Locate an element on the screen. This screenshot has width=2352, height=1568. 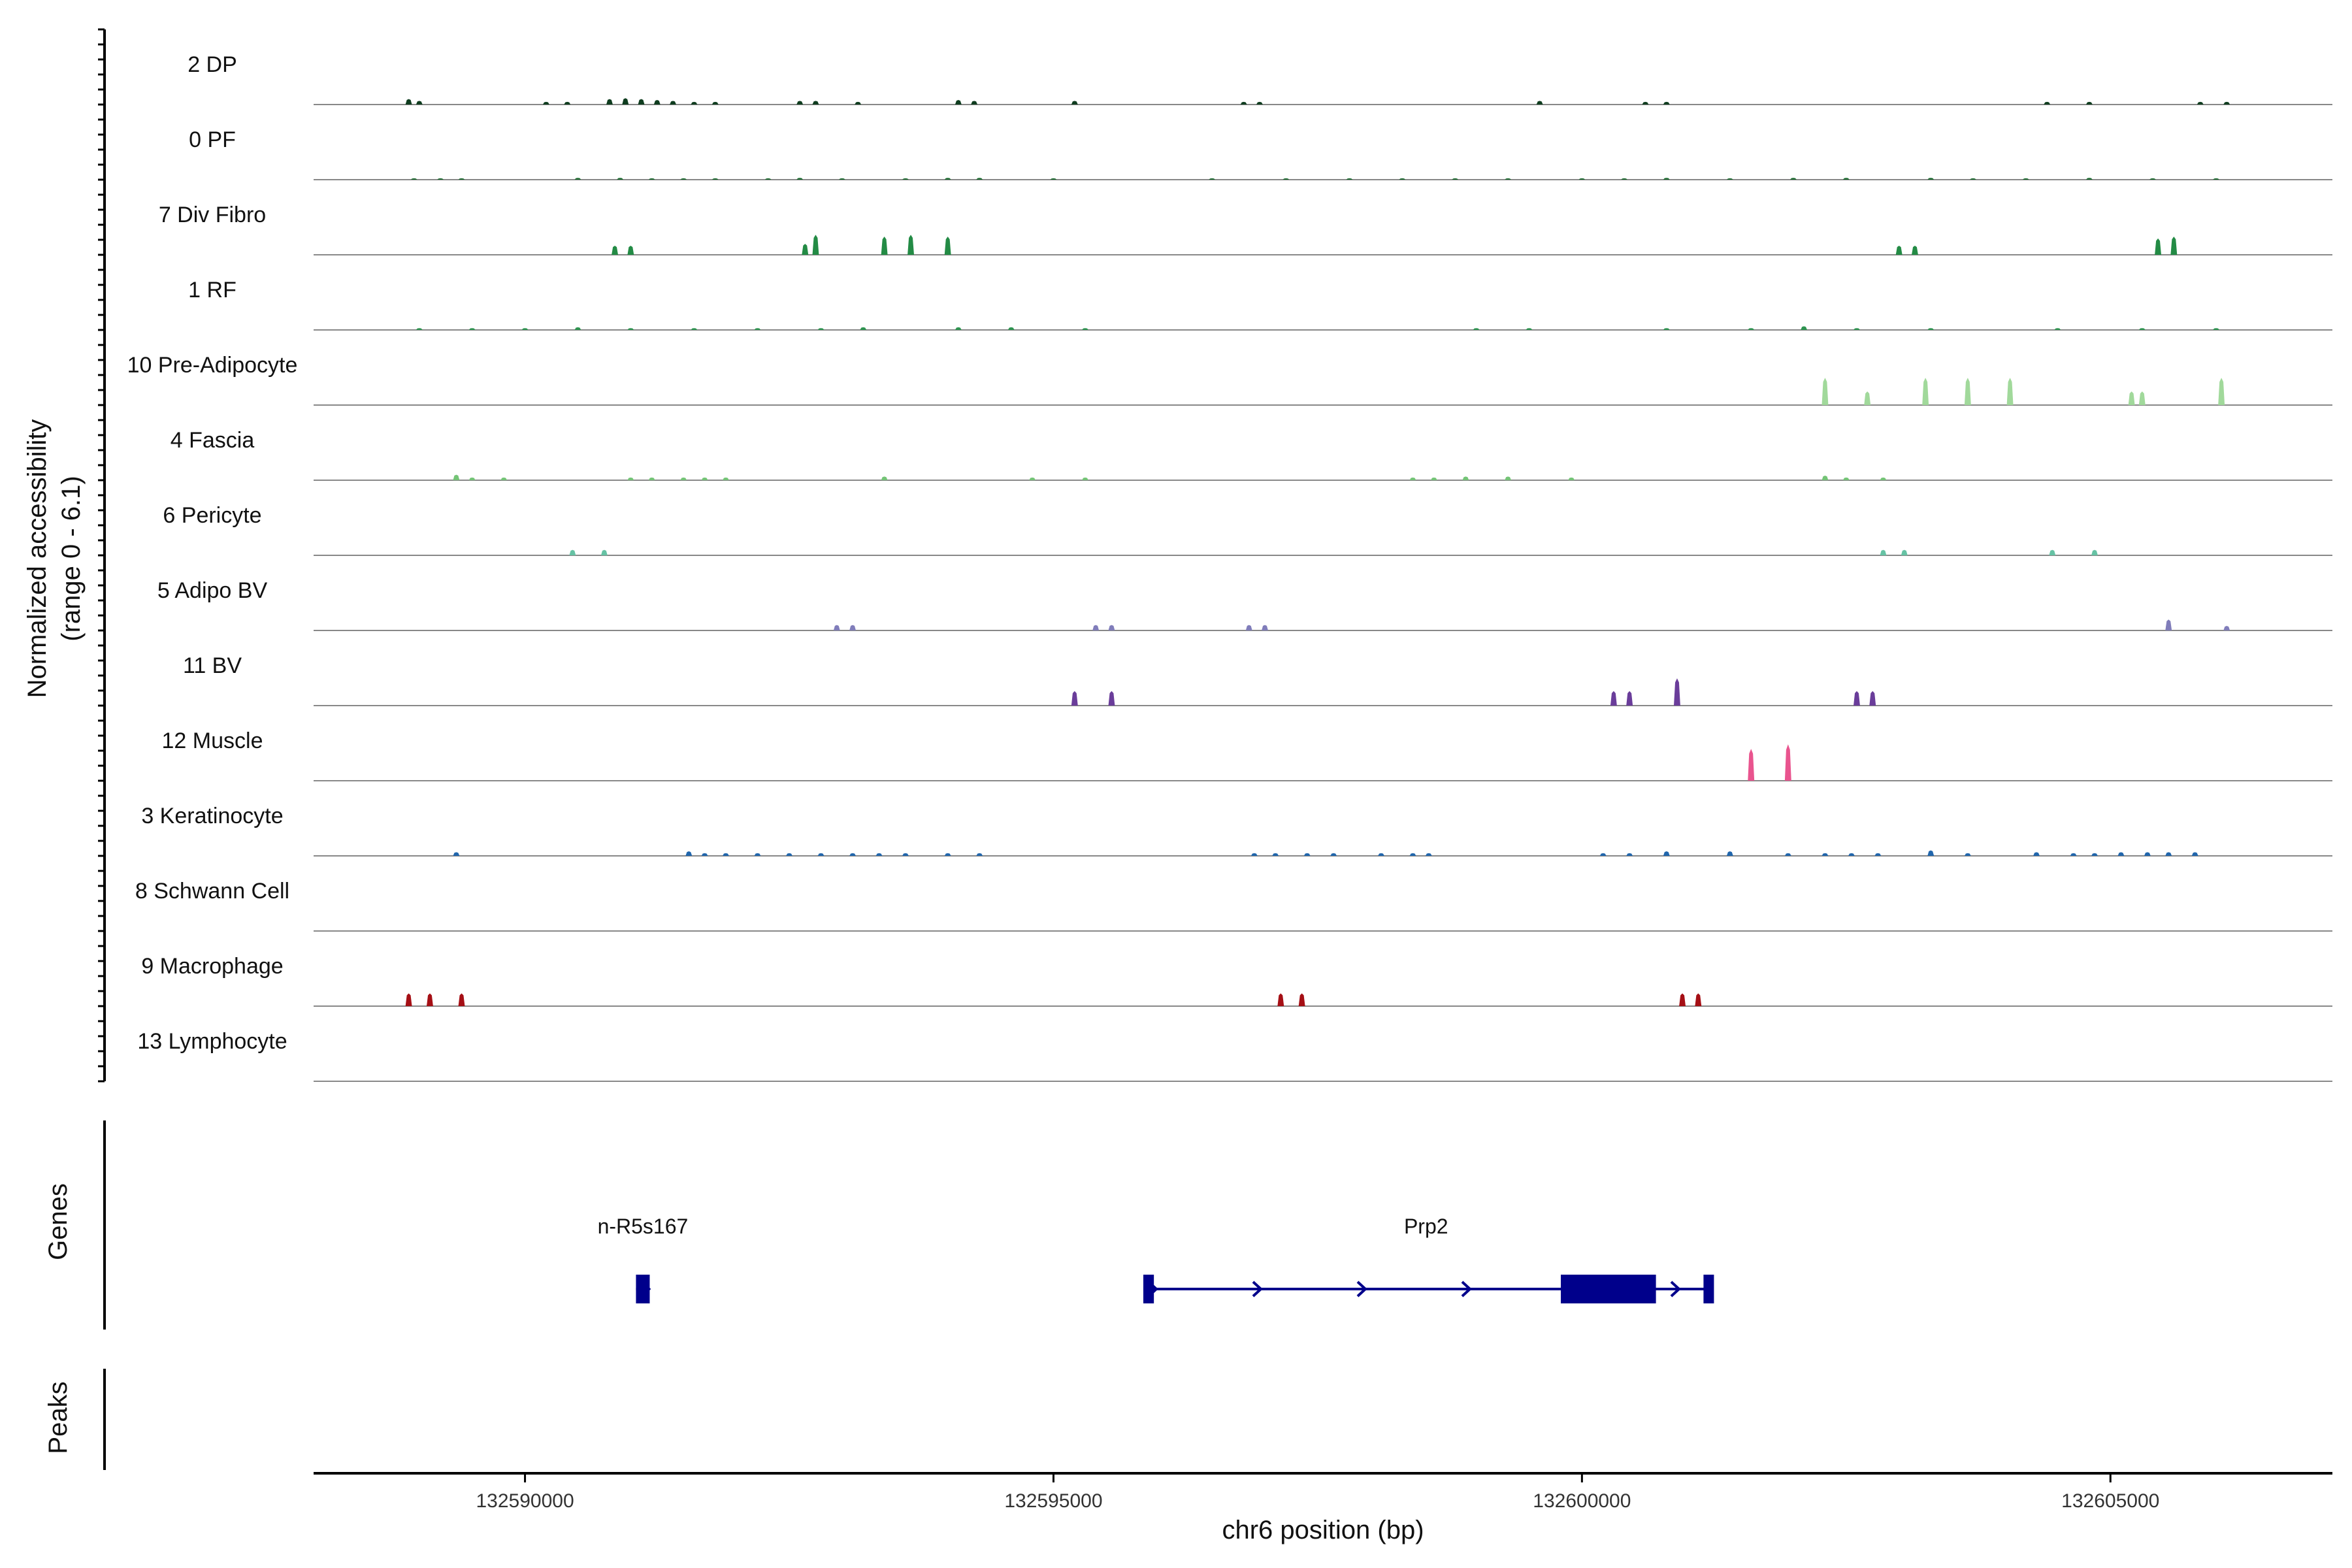
gene-n-r5s167: n-R5s167 is located at coordinates (643, 1259).